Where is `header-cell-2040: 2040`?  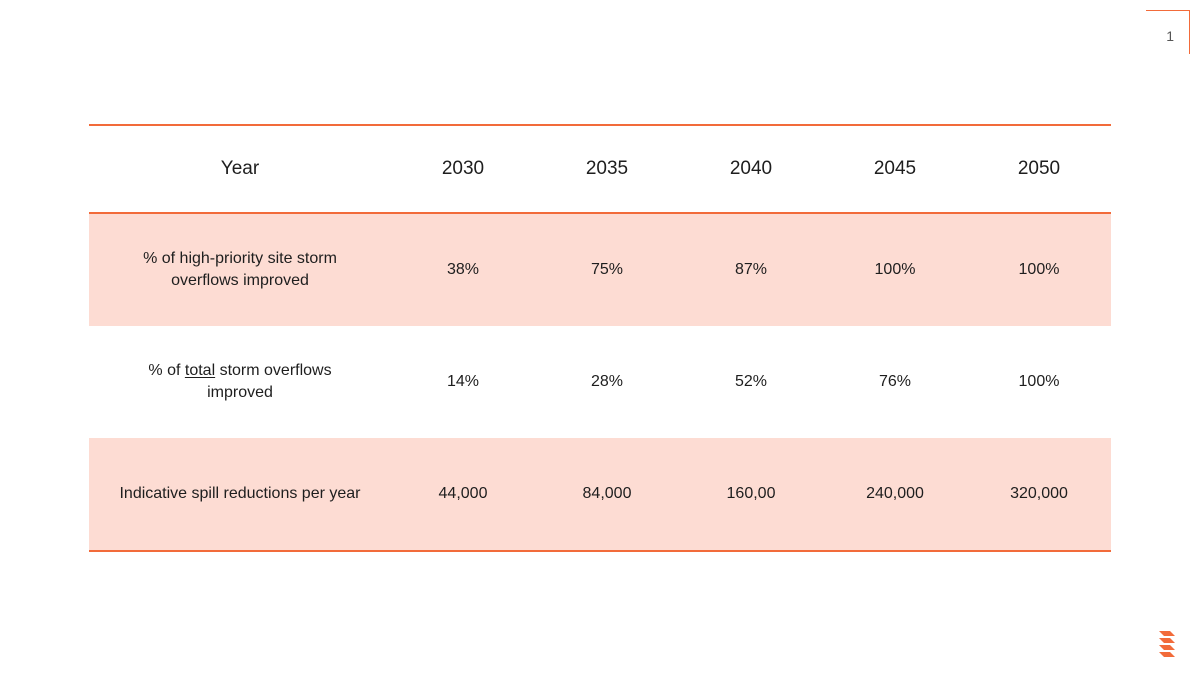 header-cell-2040: 2040 is located at coordinates (751, 168).